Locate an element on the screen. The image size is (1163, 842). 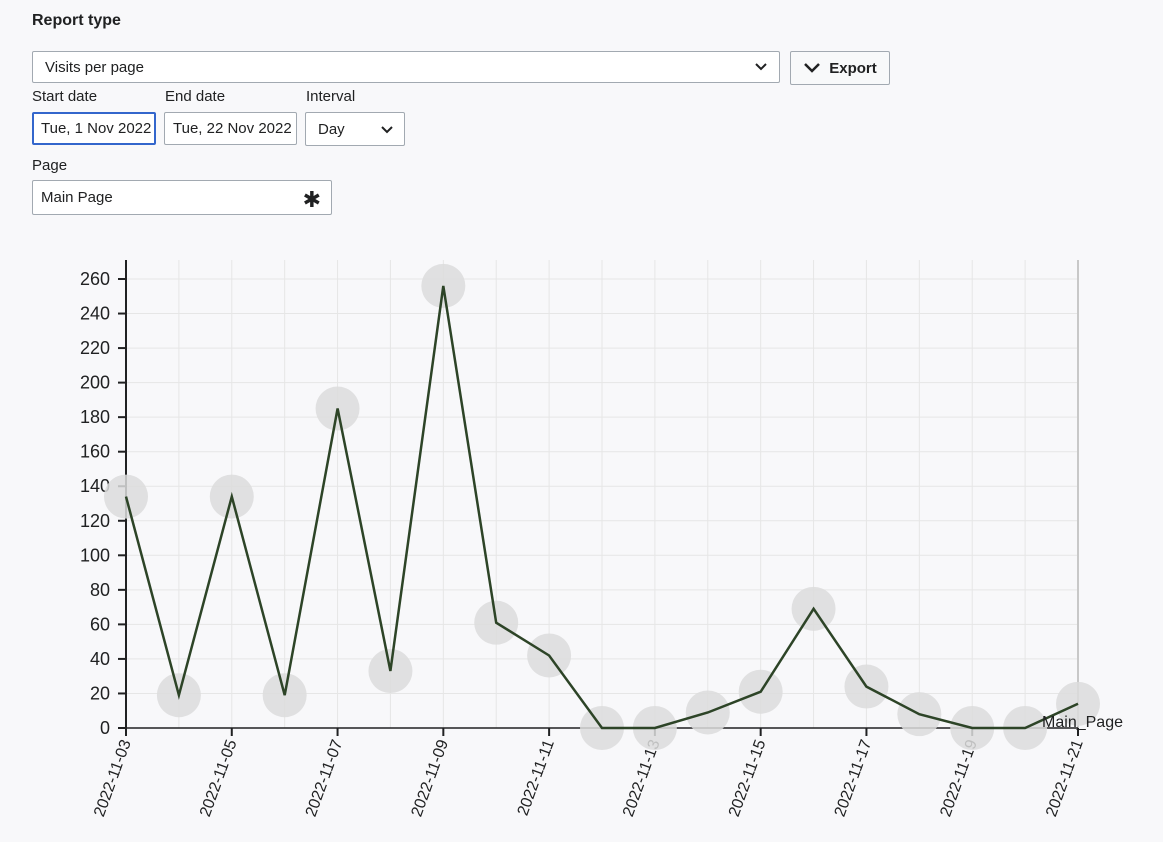
y-tick-label: 20 is located at coordinates (100, 693).